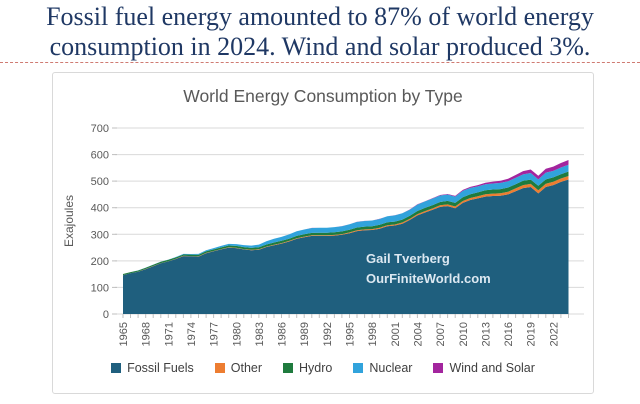 This screenshot has width=640, height=404. I want to click on y-tick-label: 0, so click(106, 315).